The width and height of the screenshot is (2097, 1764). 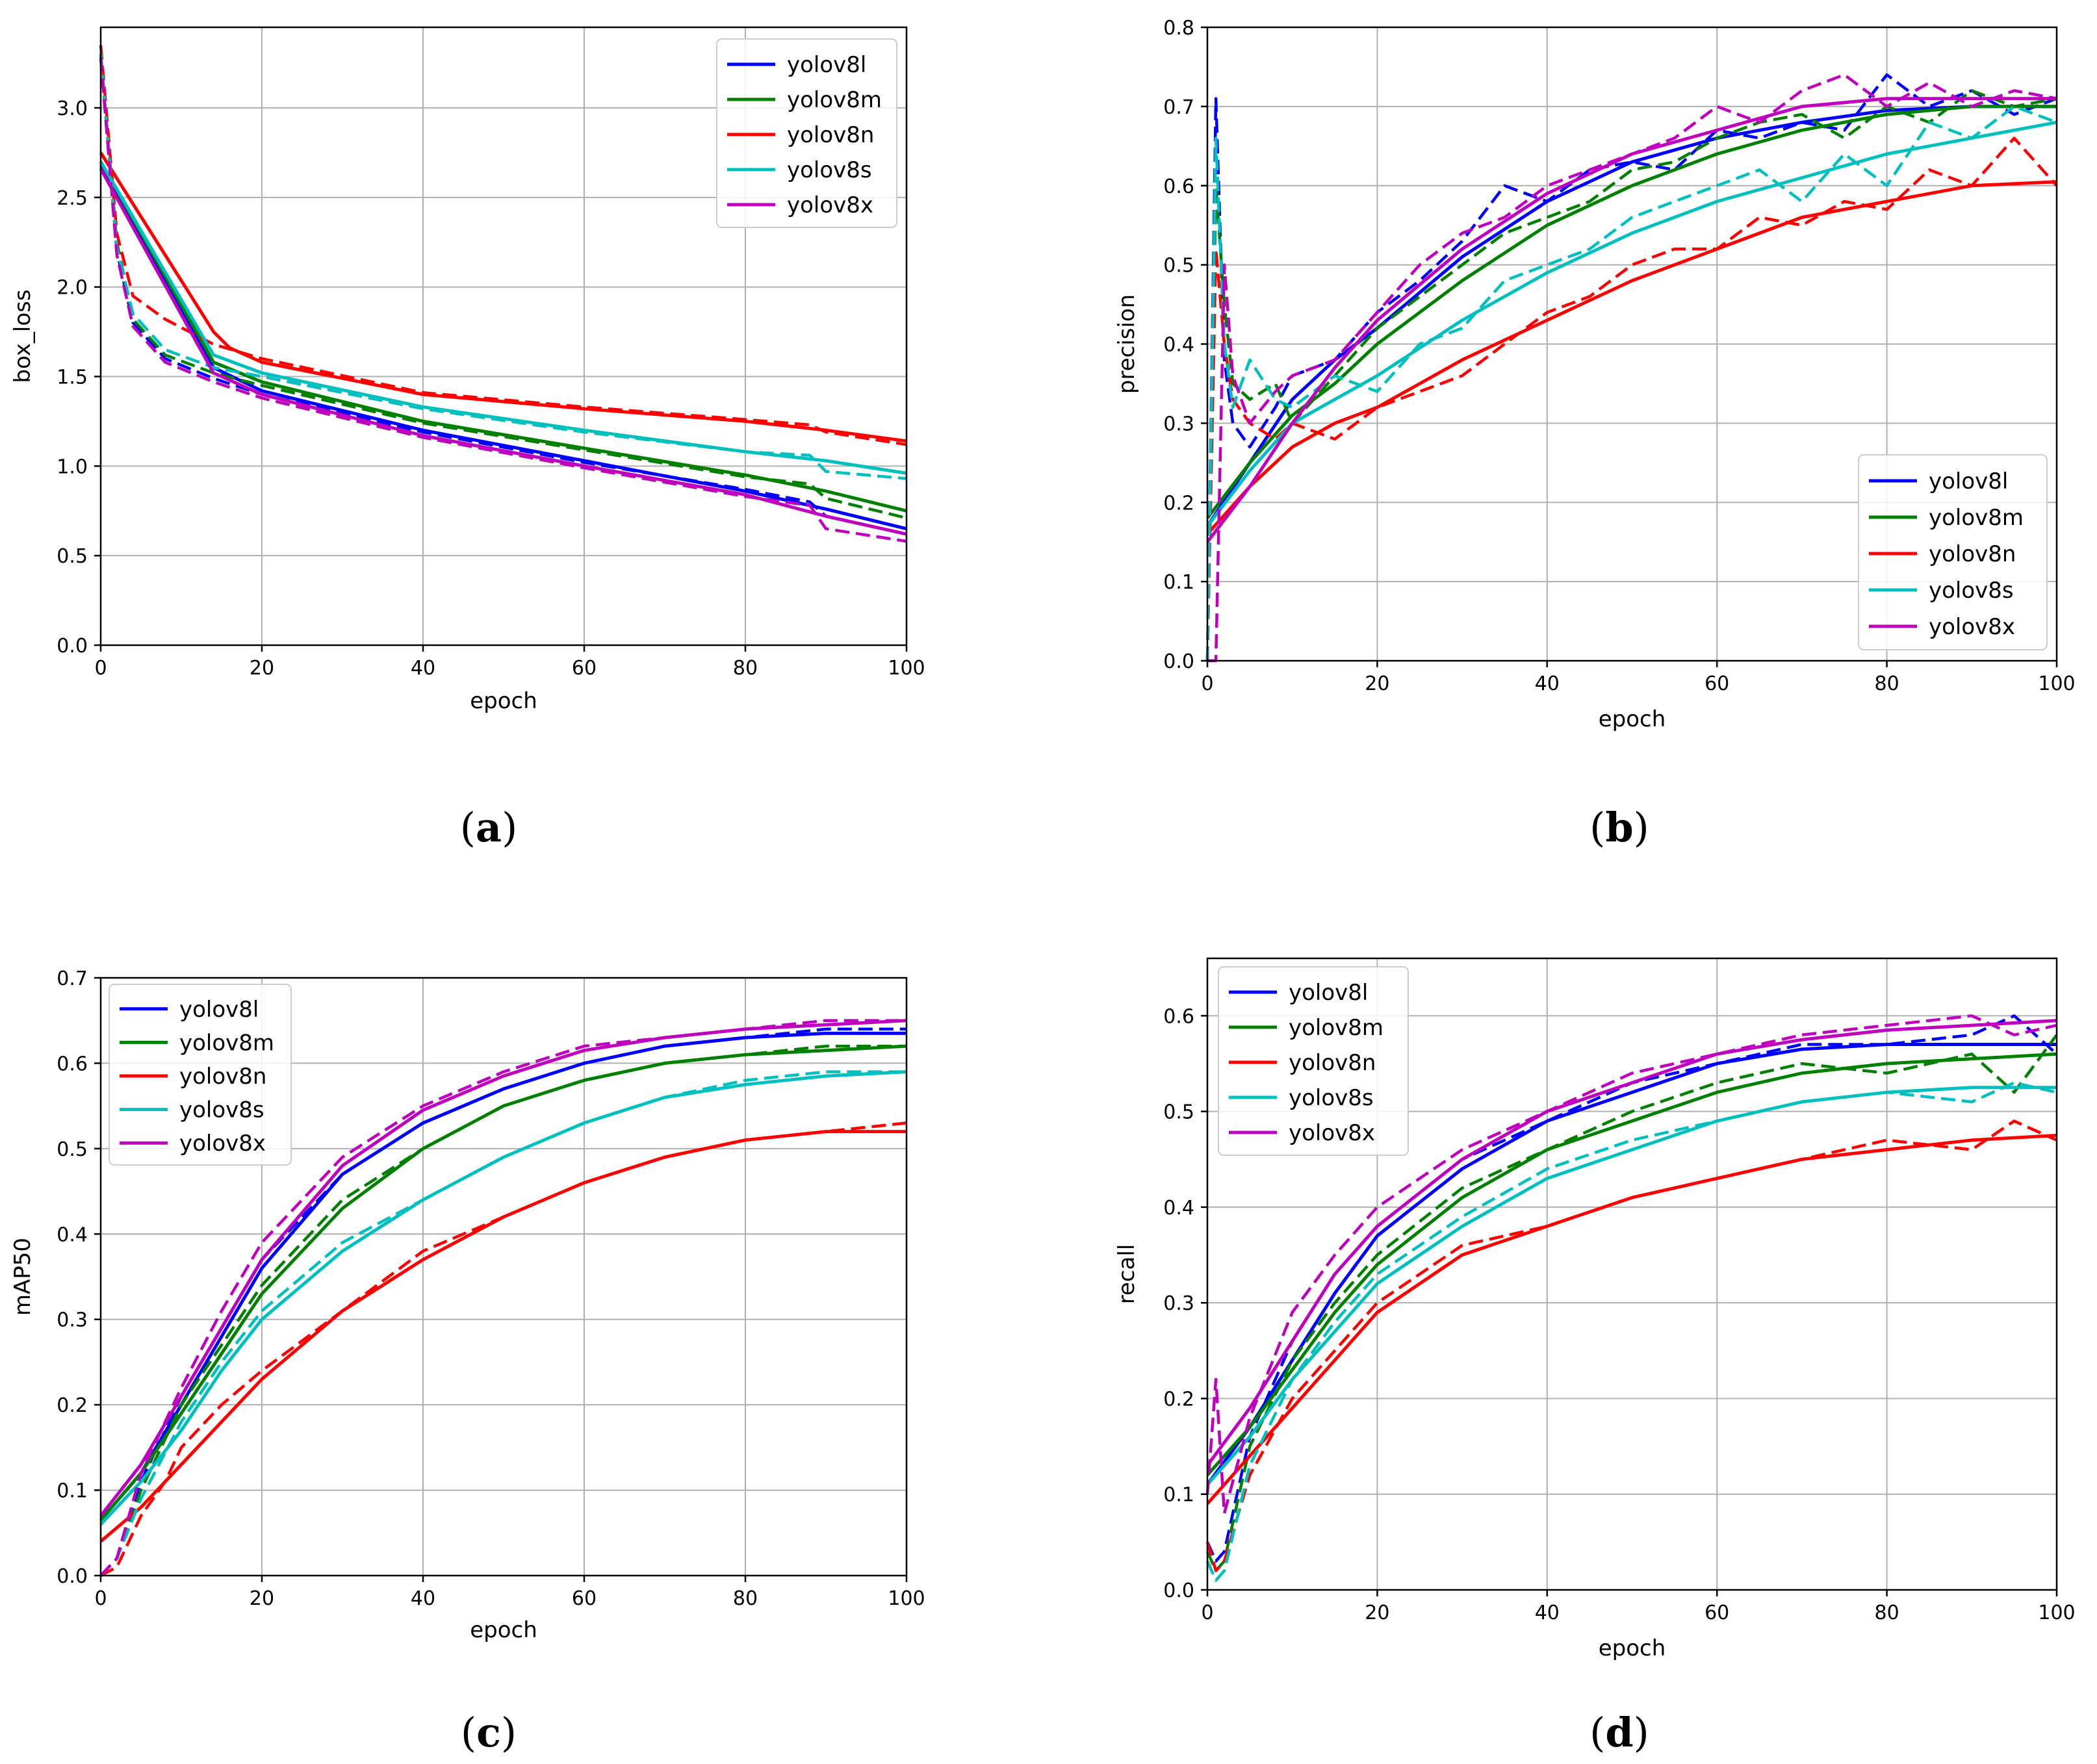 What do you see at coordinates (72, 108) in the screenshot?
I see `y-tick-label: 3.0` at bounding box center [72, 108].